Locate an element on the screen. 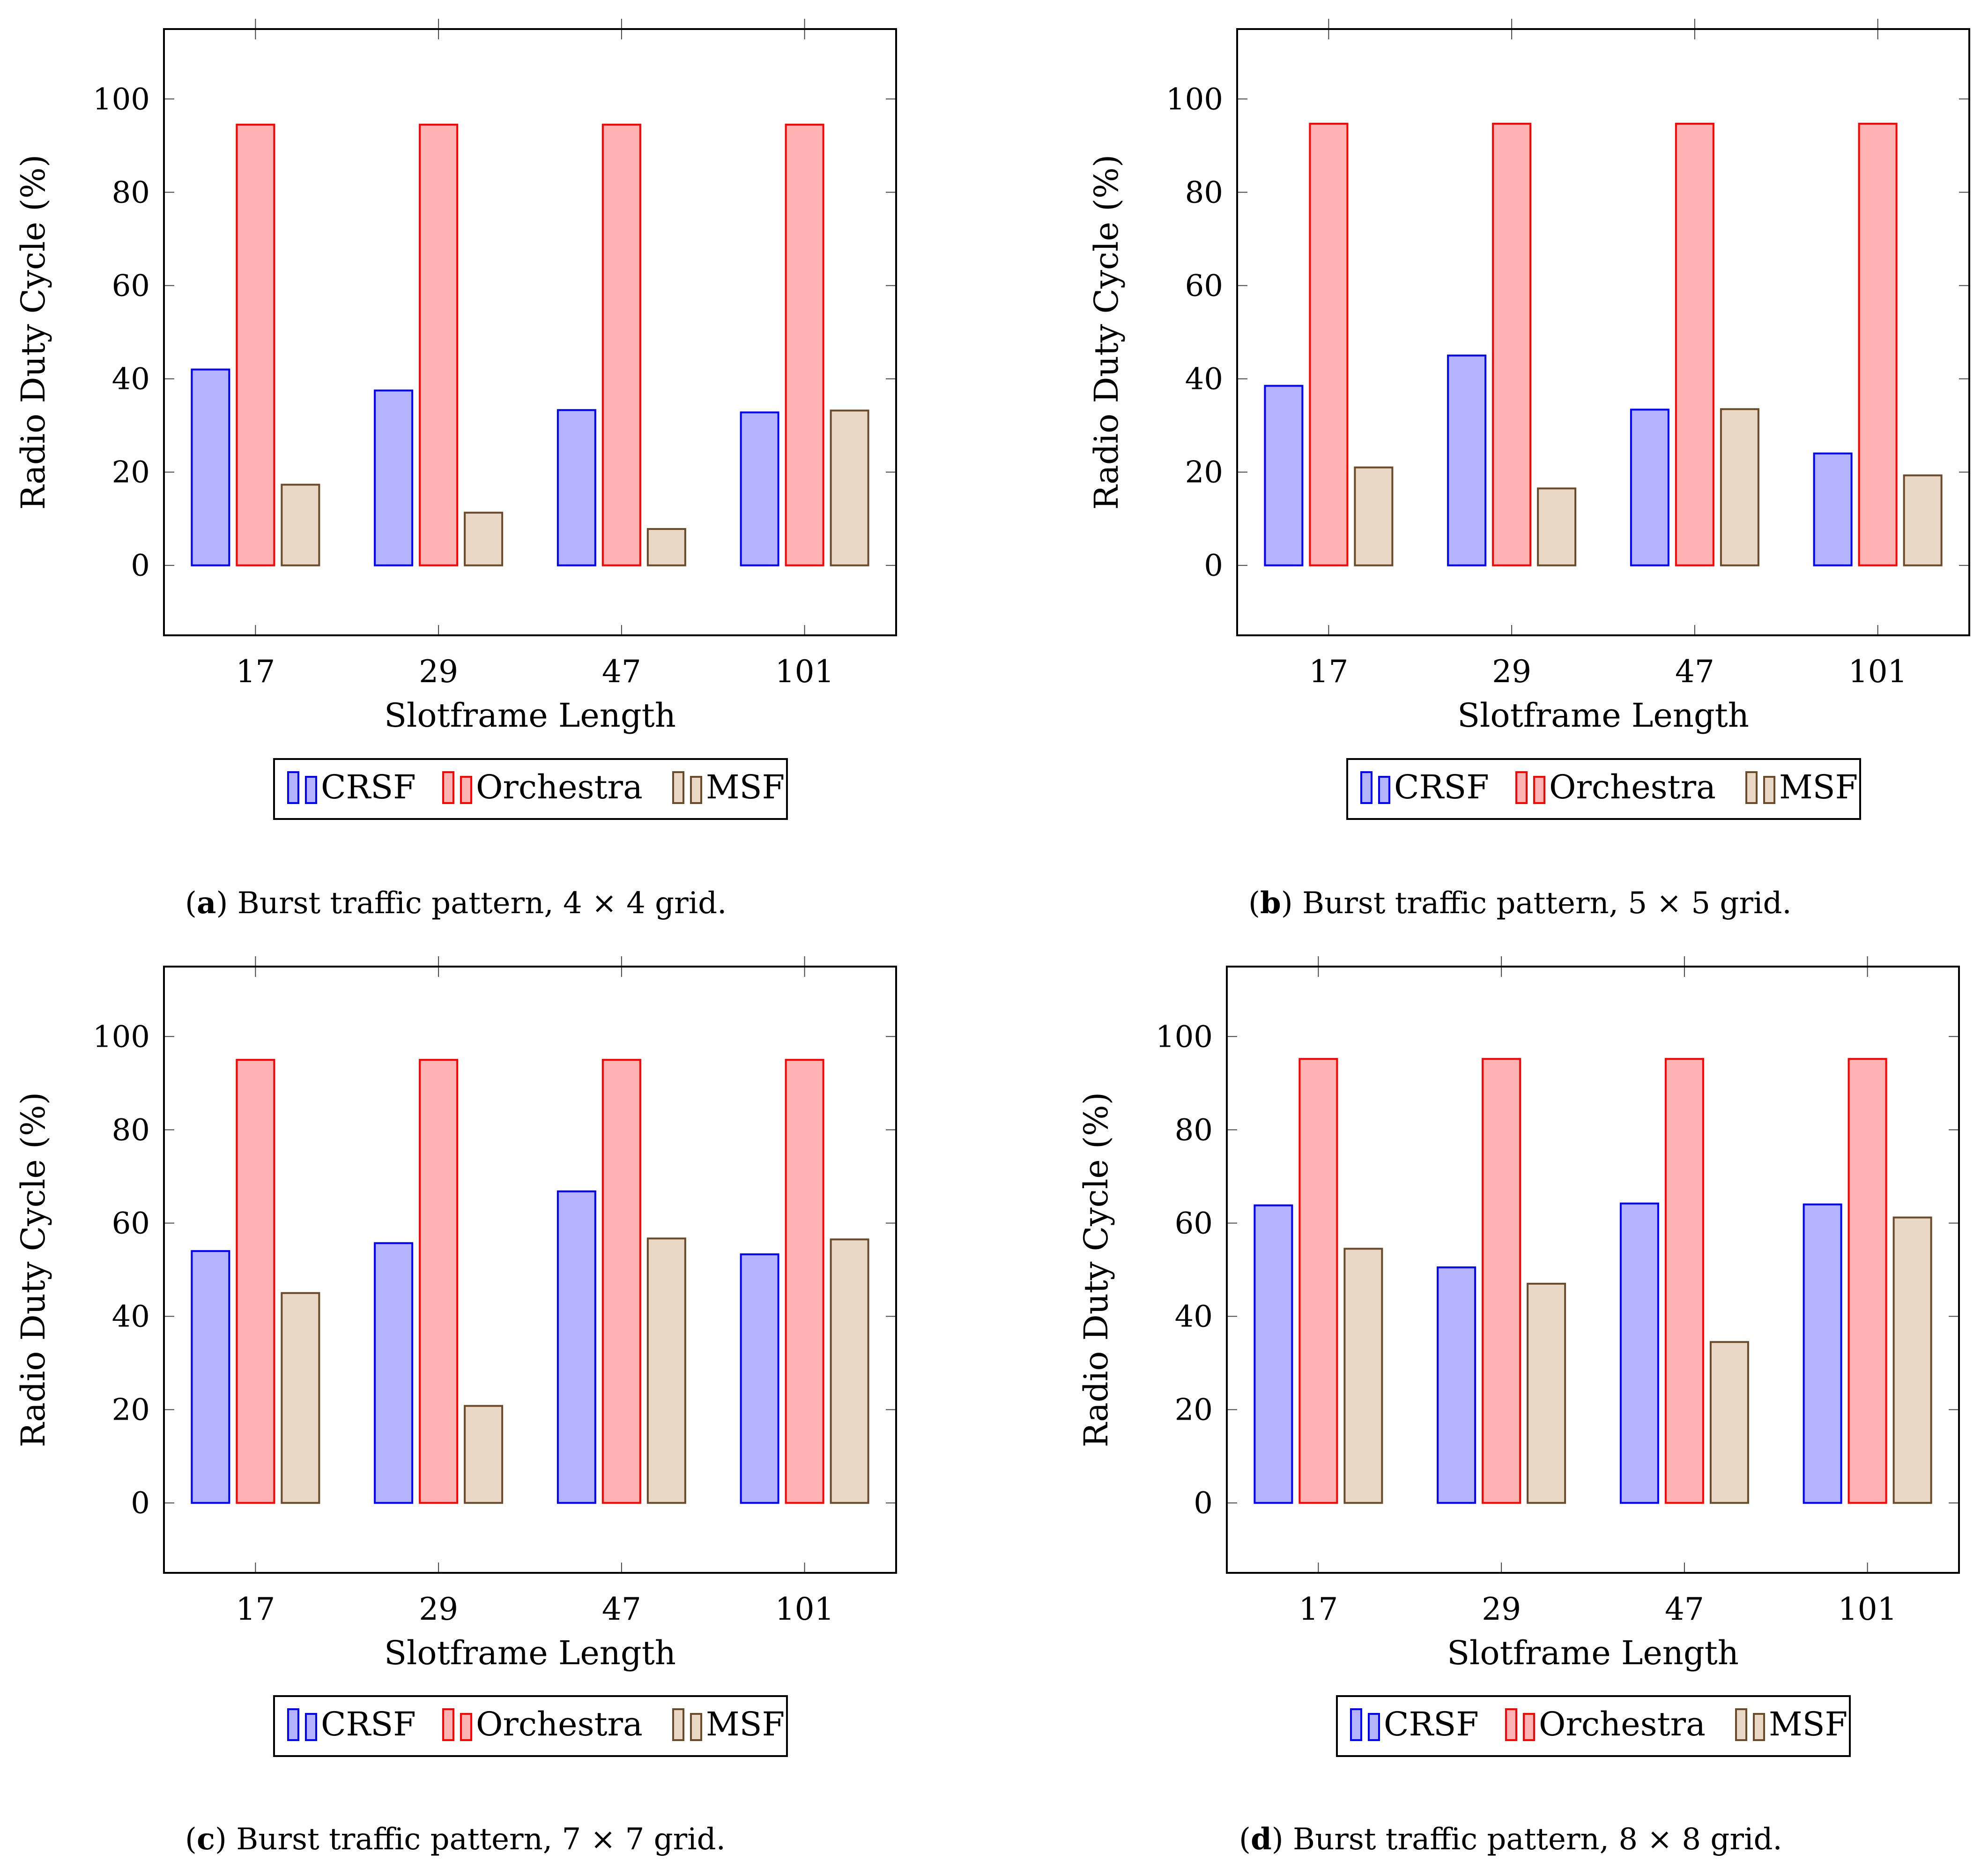 This screenshot has height=1876, width=1981. legend-label-crsf: CRSF is located at coordinates (1442, 787).